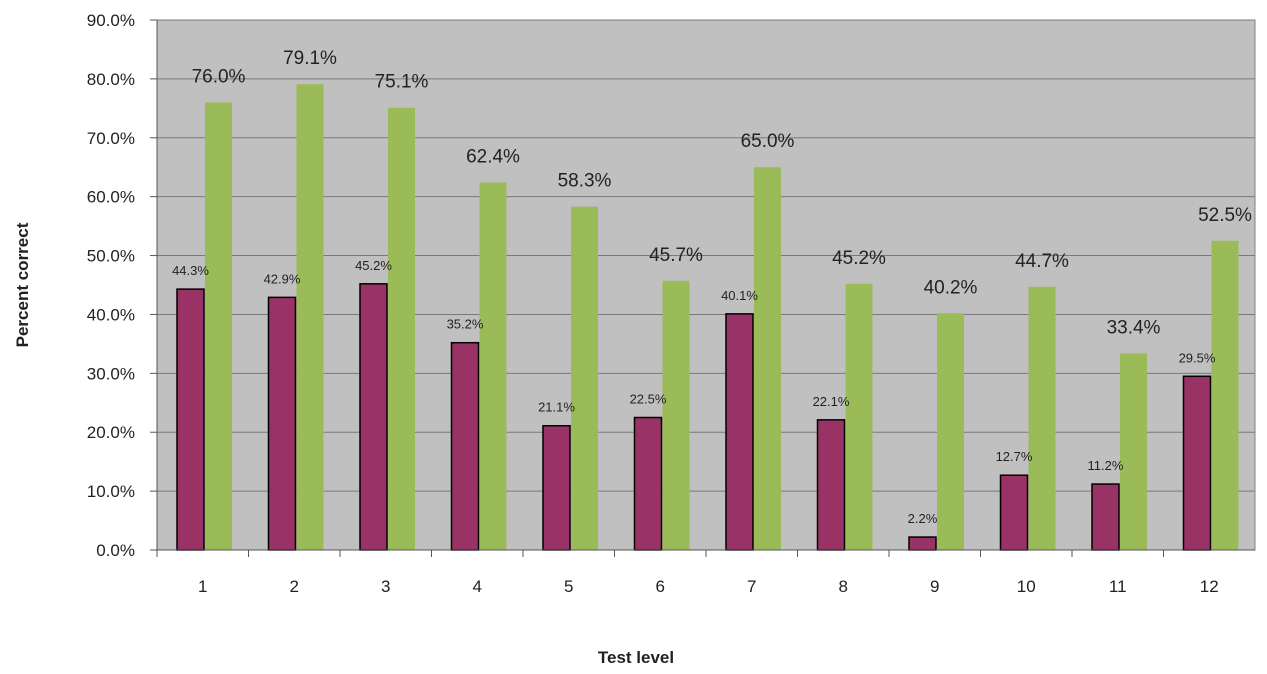 Image resolution: width=1267 pixels, height=674 pixels. What do you see at coordinates (568, 586) in the screenshot?
I see `x-tick-label: 5` at bounding box center [568, 586].